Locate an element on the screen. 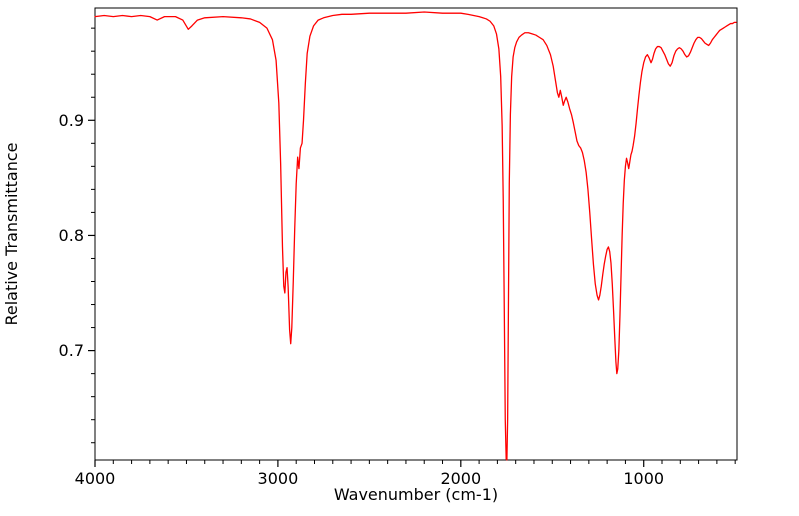  x-tick-label: 1000 is located at coordinates (643, 478).